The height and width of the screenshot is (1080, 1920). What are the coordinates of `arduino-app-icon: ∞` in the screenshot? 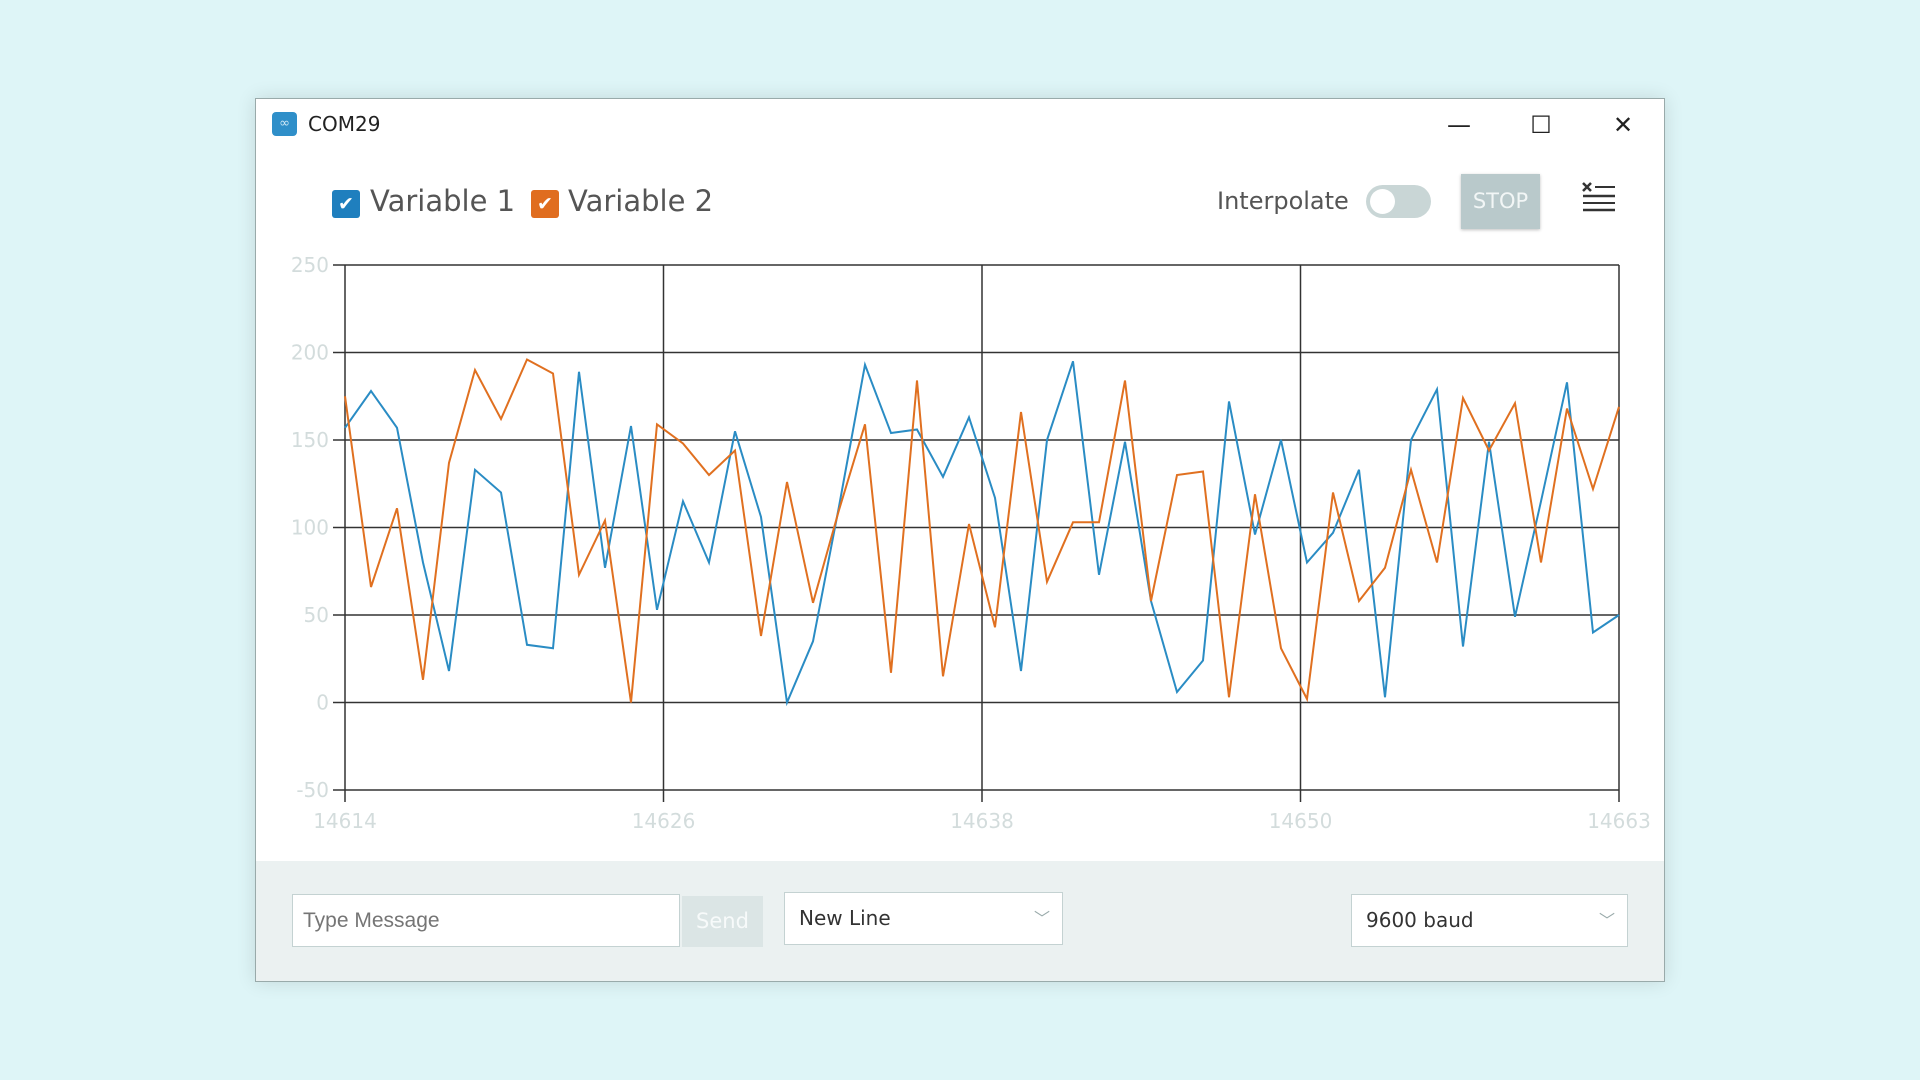 It's located at (284, 124).